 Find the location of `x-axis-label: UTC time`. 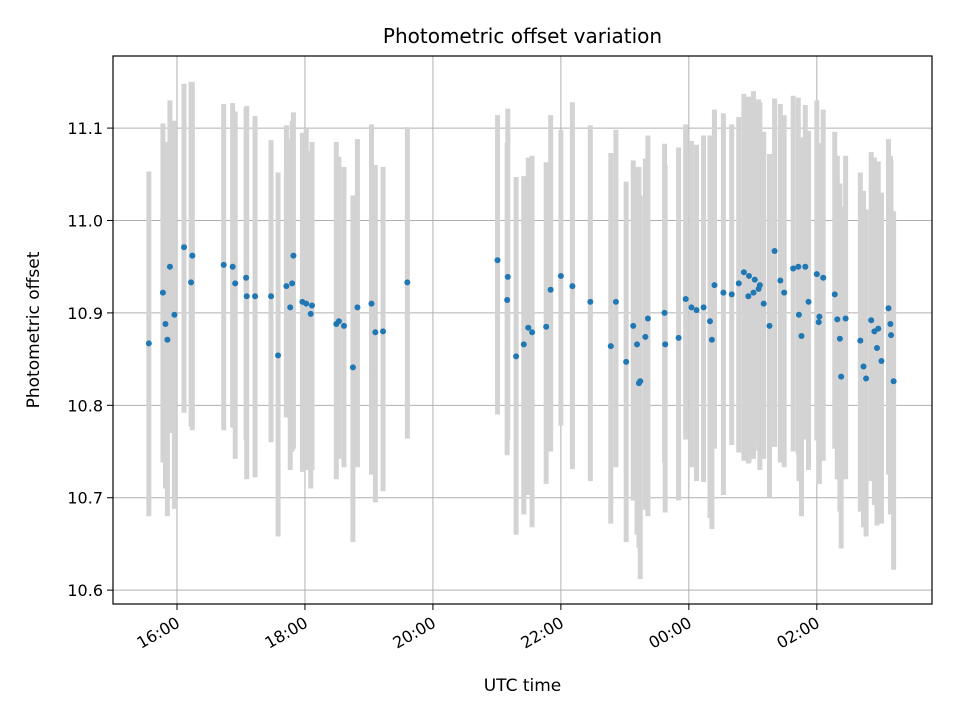

x-axis-label: UTC time is located at coordinates (523, 686).